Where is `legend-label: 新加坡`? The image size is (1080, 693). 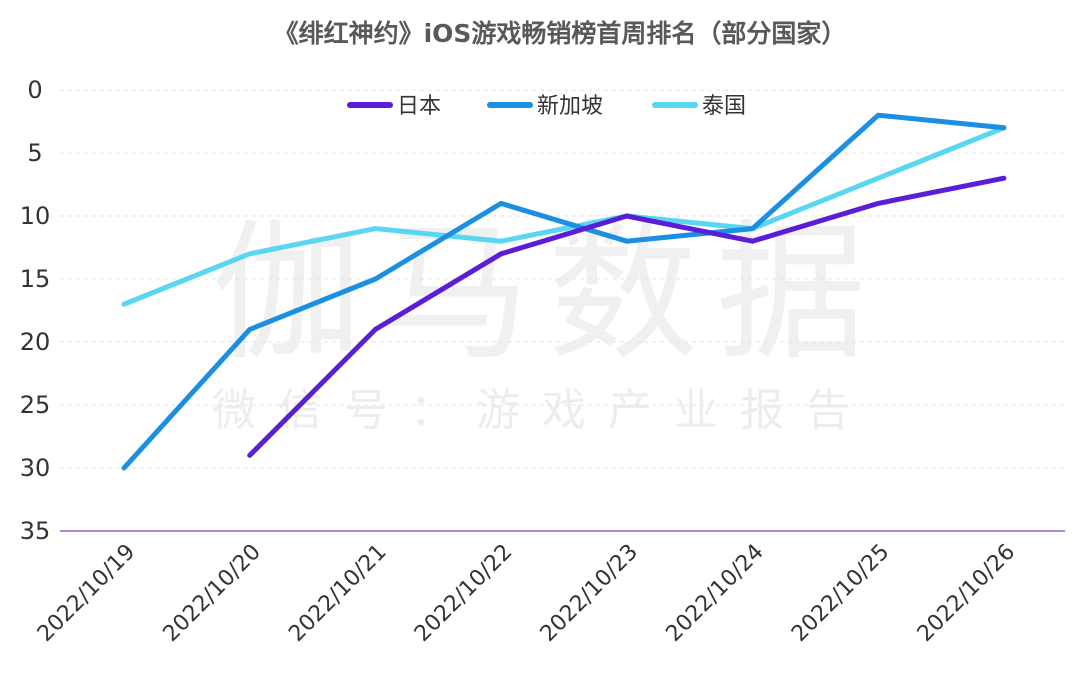
legend-label: 新加坡 is located at coordinates (570, 106).